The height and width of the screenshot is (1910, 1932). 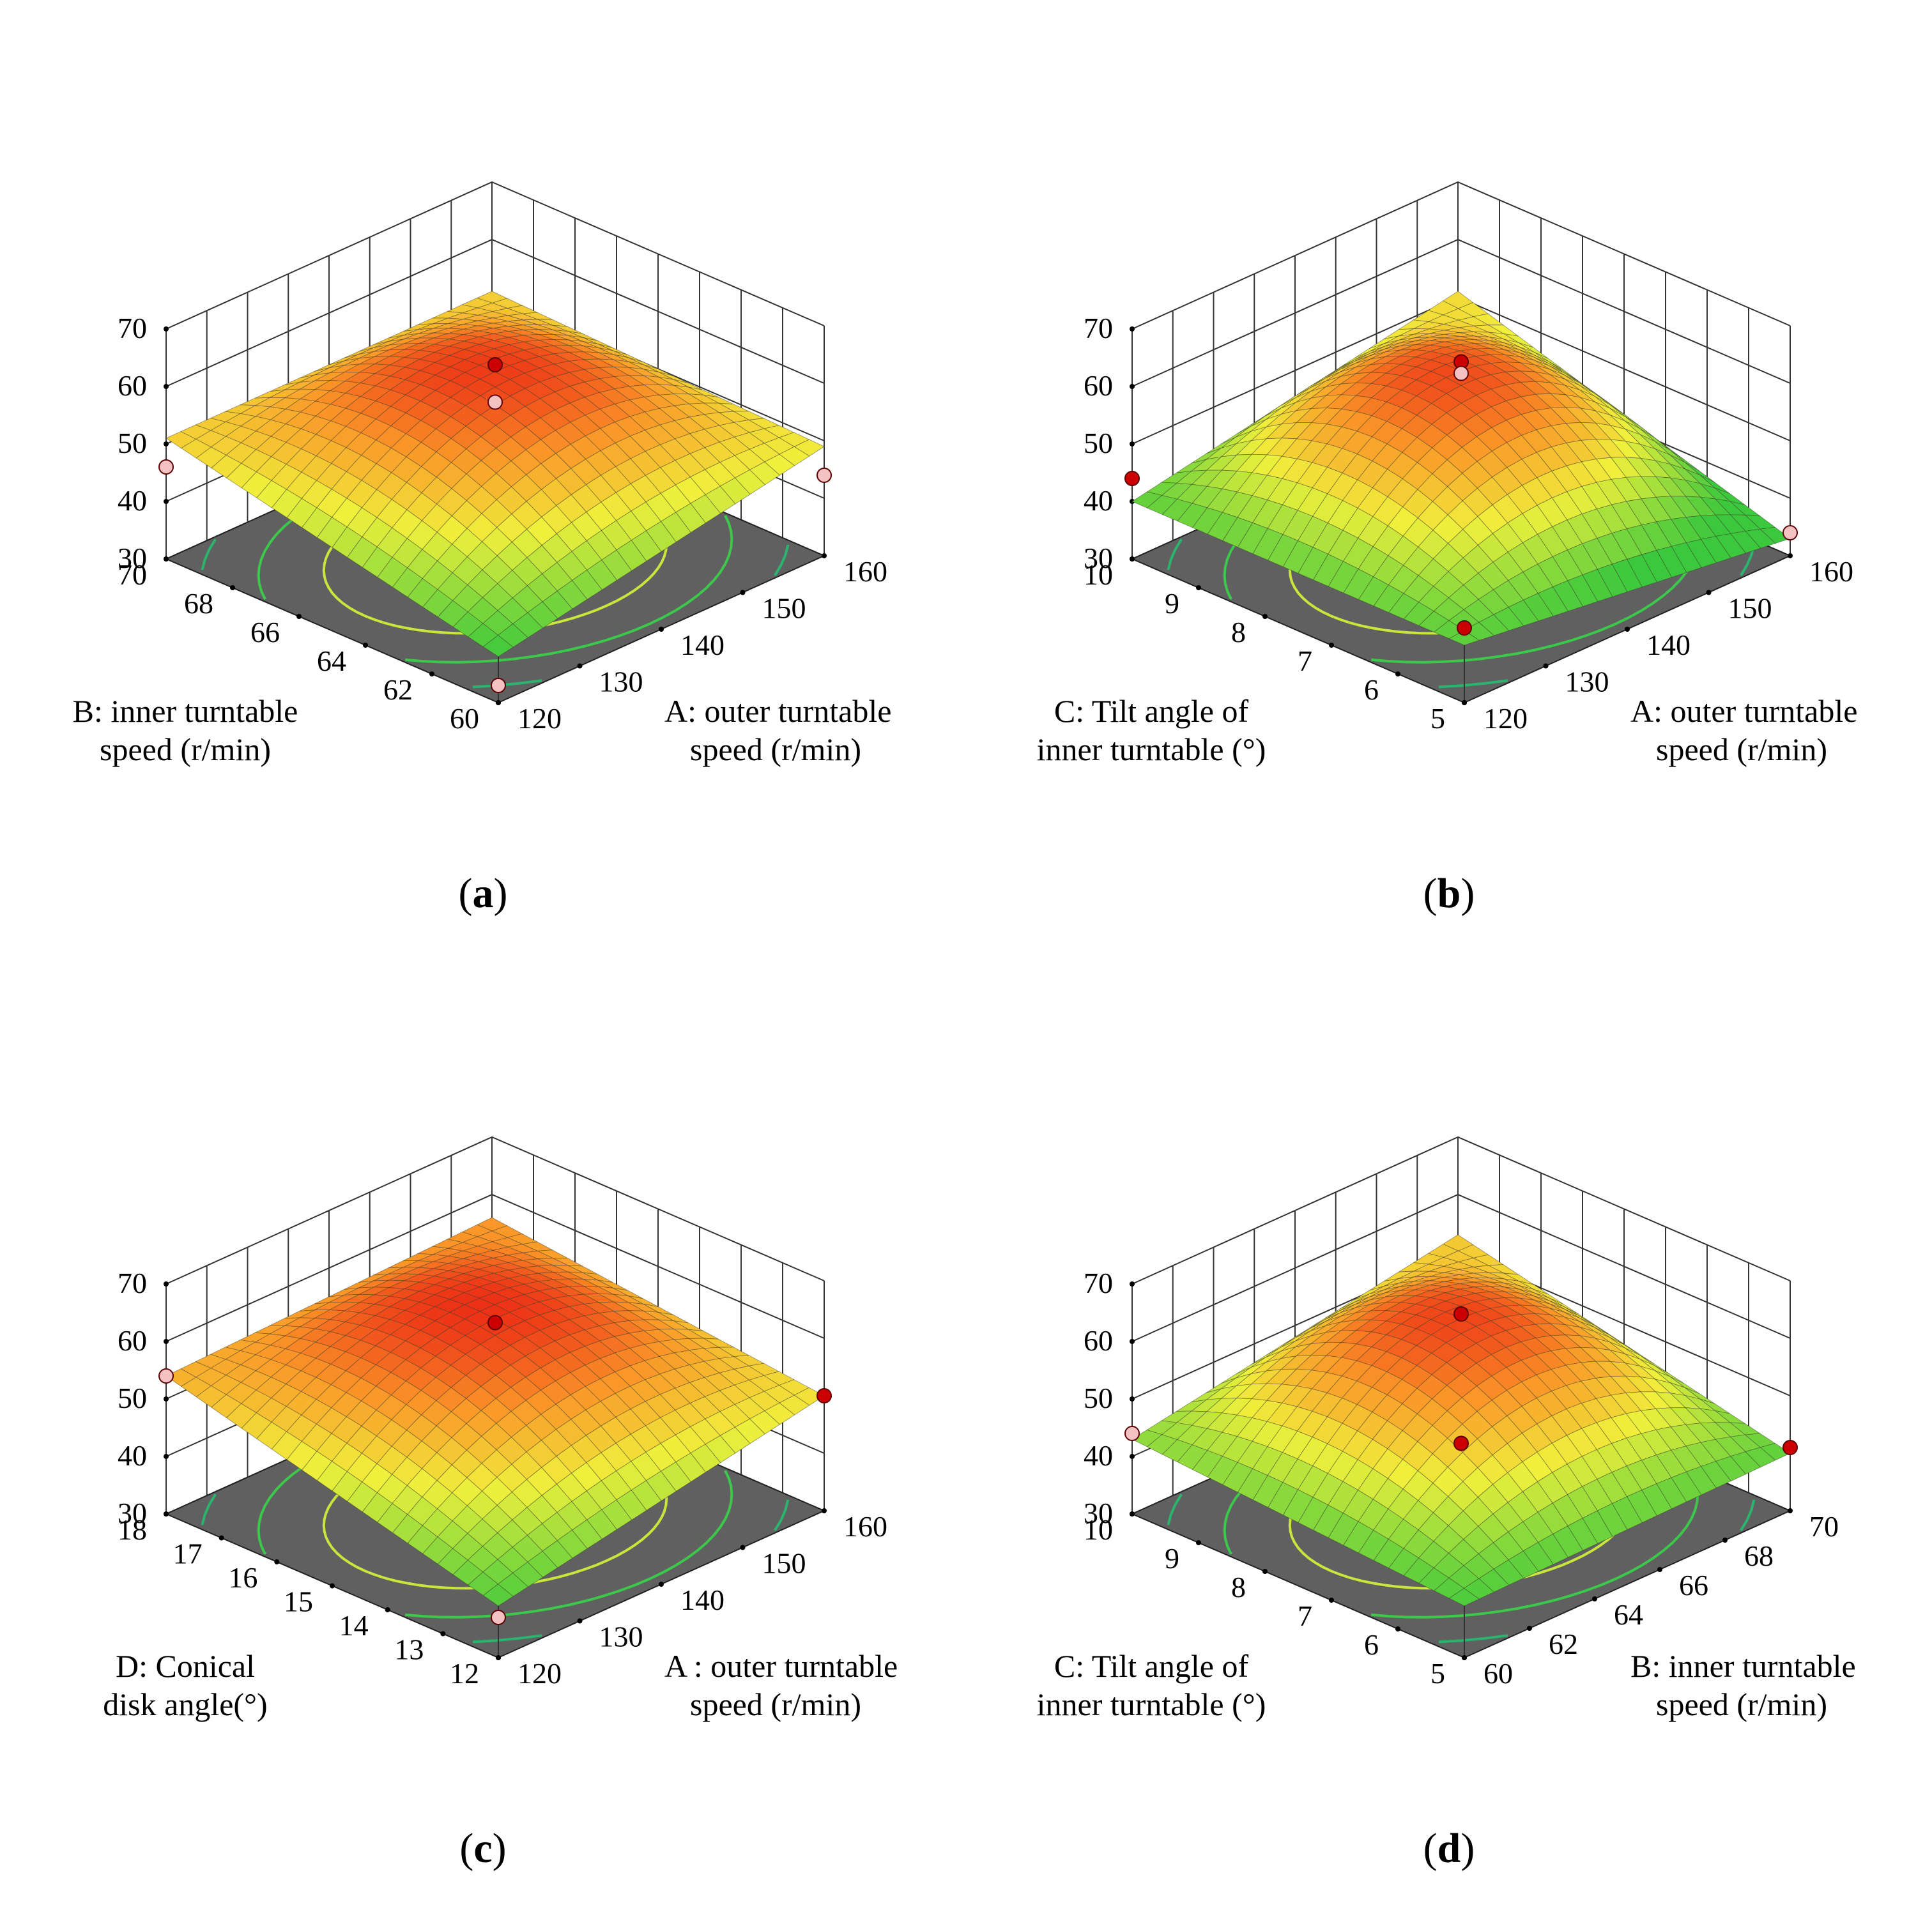 What do you see at coordinates (781, 1685) in the screenshot?
I see `x-axis-label: A : outer turntable speed (r/min)` at bounding box center [781, 1685].